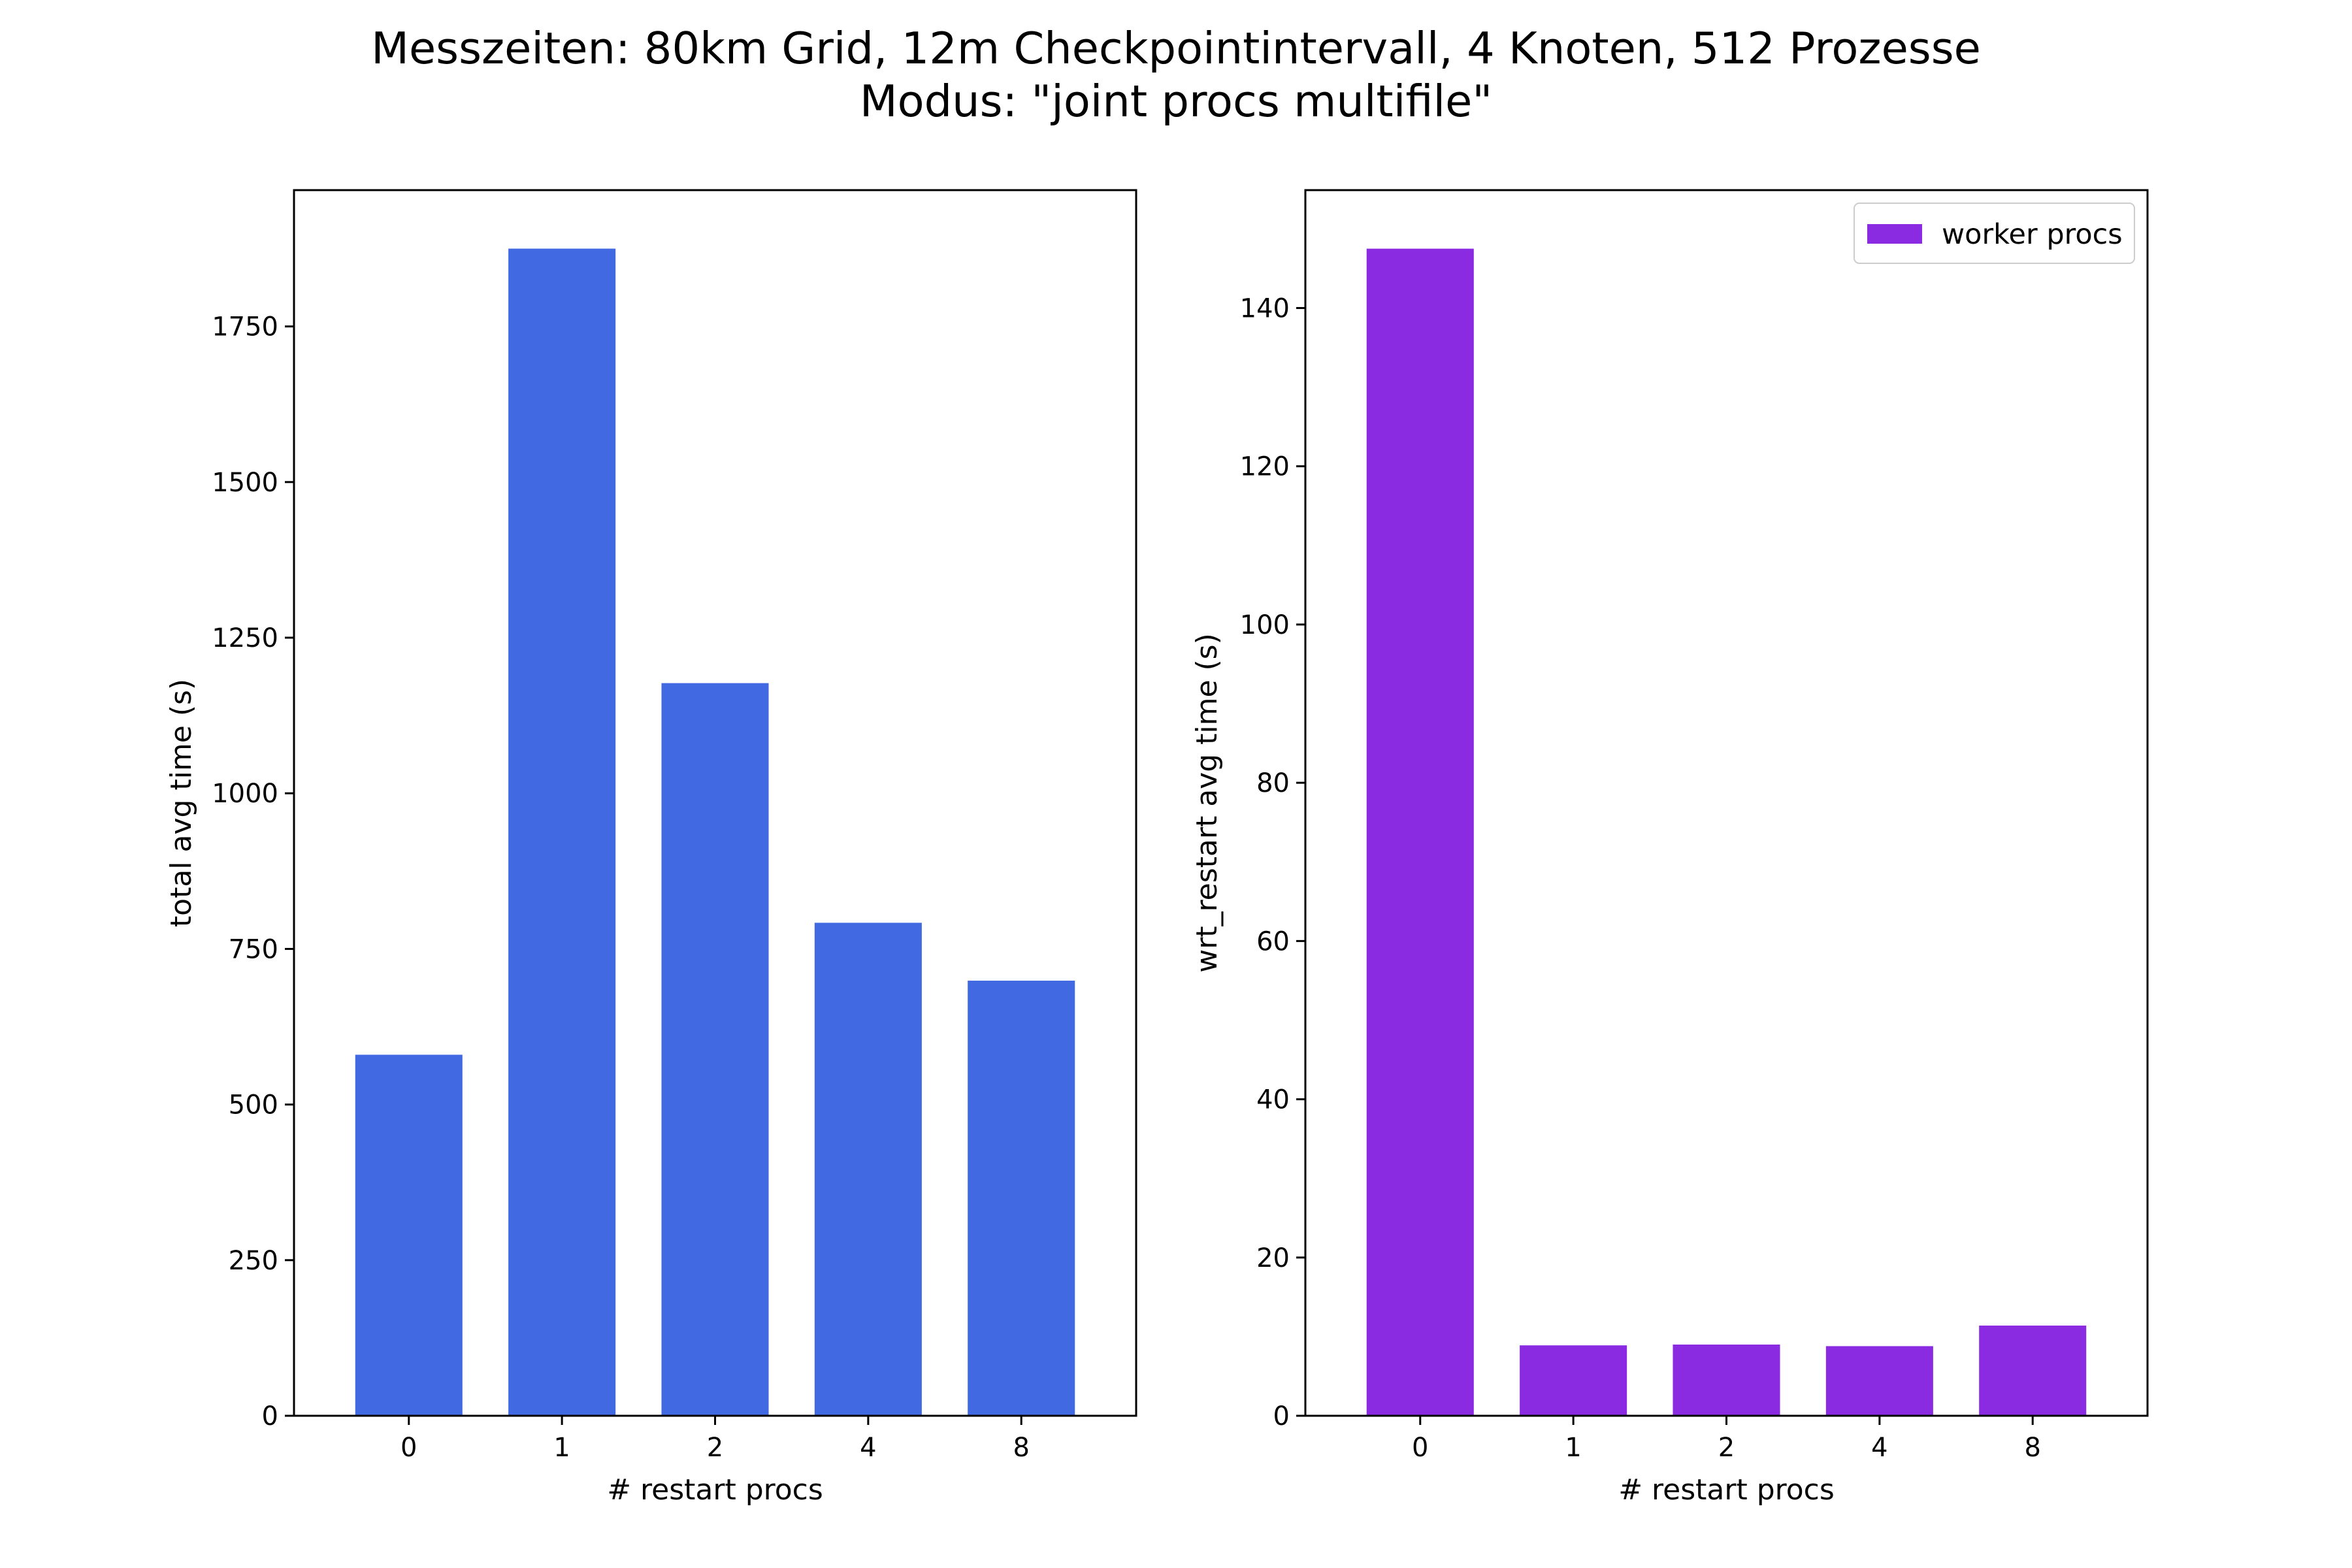 The image size is (2352, 1568). What do you see at coordinates (1021, 1448) in the screenshot?
I see `left-x-tick-label: 8` at bounding box center [1021, 1448].